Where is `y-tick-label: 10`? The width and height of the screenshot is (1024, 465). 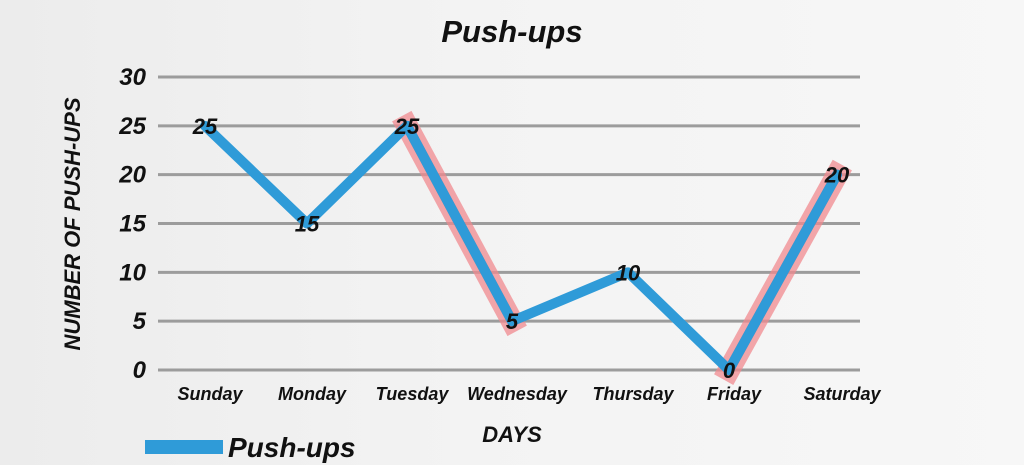 y-tick-label: 10 is located at coordinates (132, 272).